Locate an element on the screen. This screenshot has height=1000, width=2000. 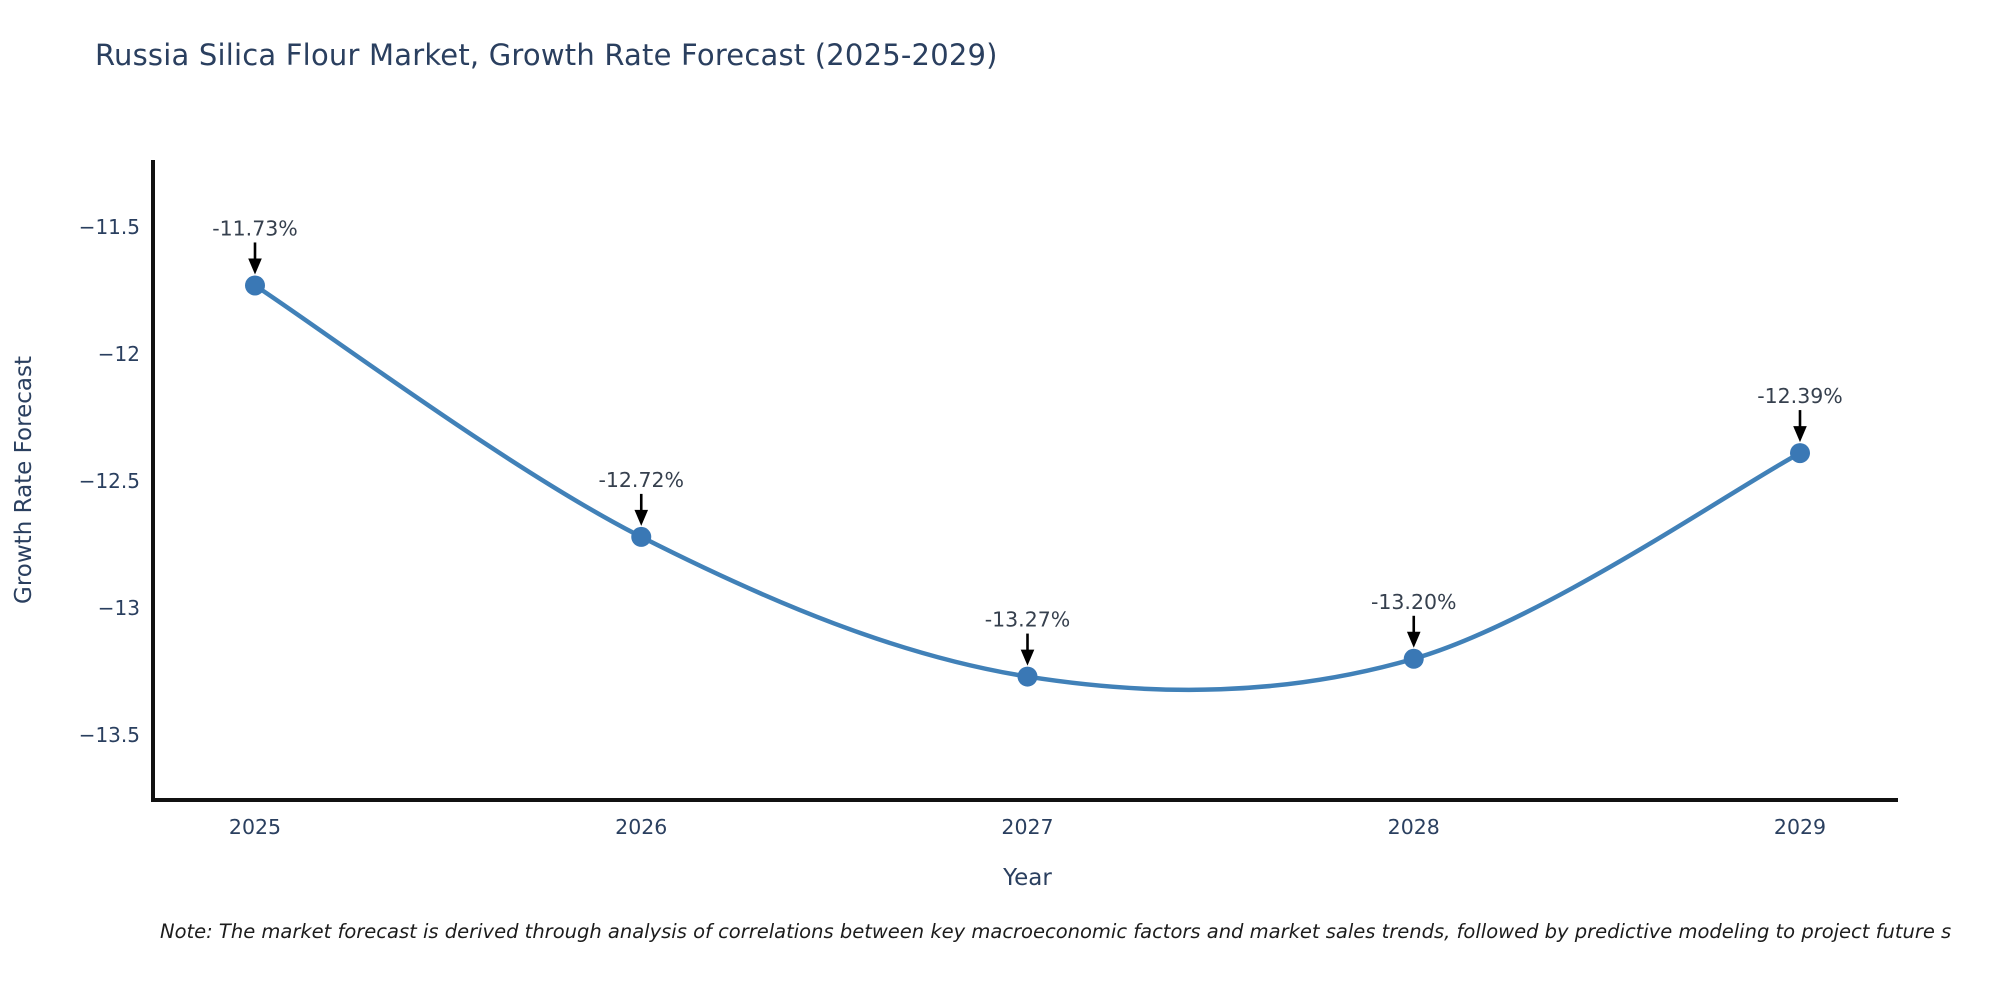
y-tick-label: −13.5 is located at coordinates (109, 735).